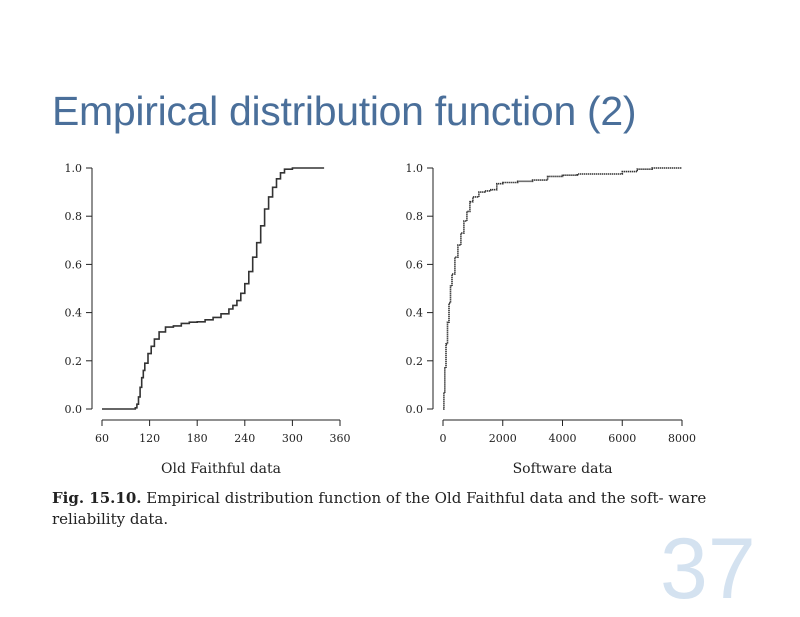  Describe the element at coordinates (682, 438) in the screenshot. I see `x-tick-label: 8000` at that location.